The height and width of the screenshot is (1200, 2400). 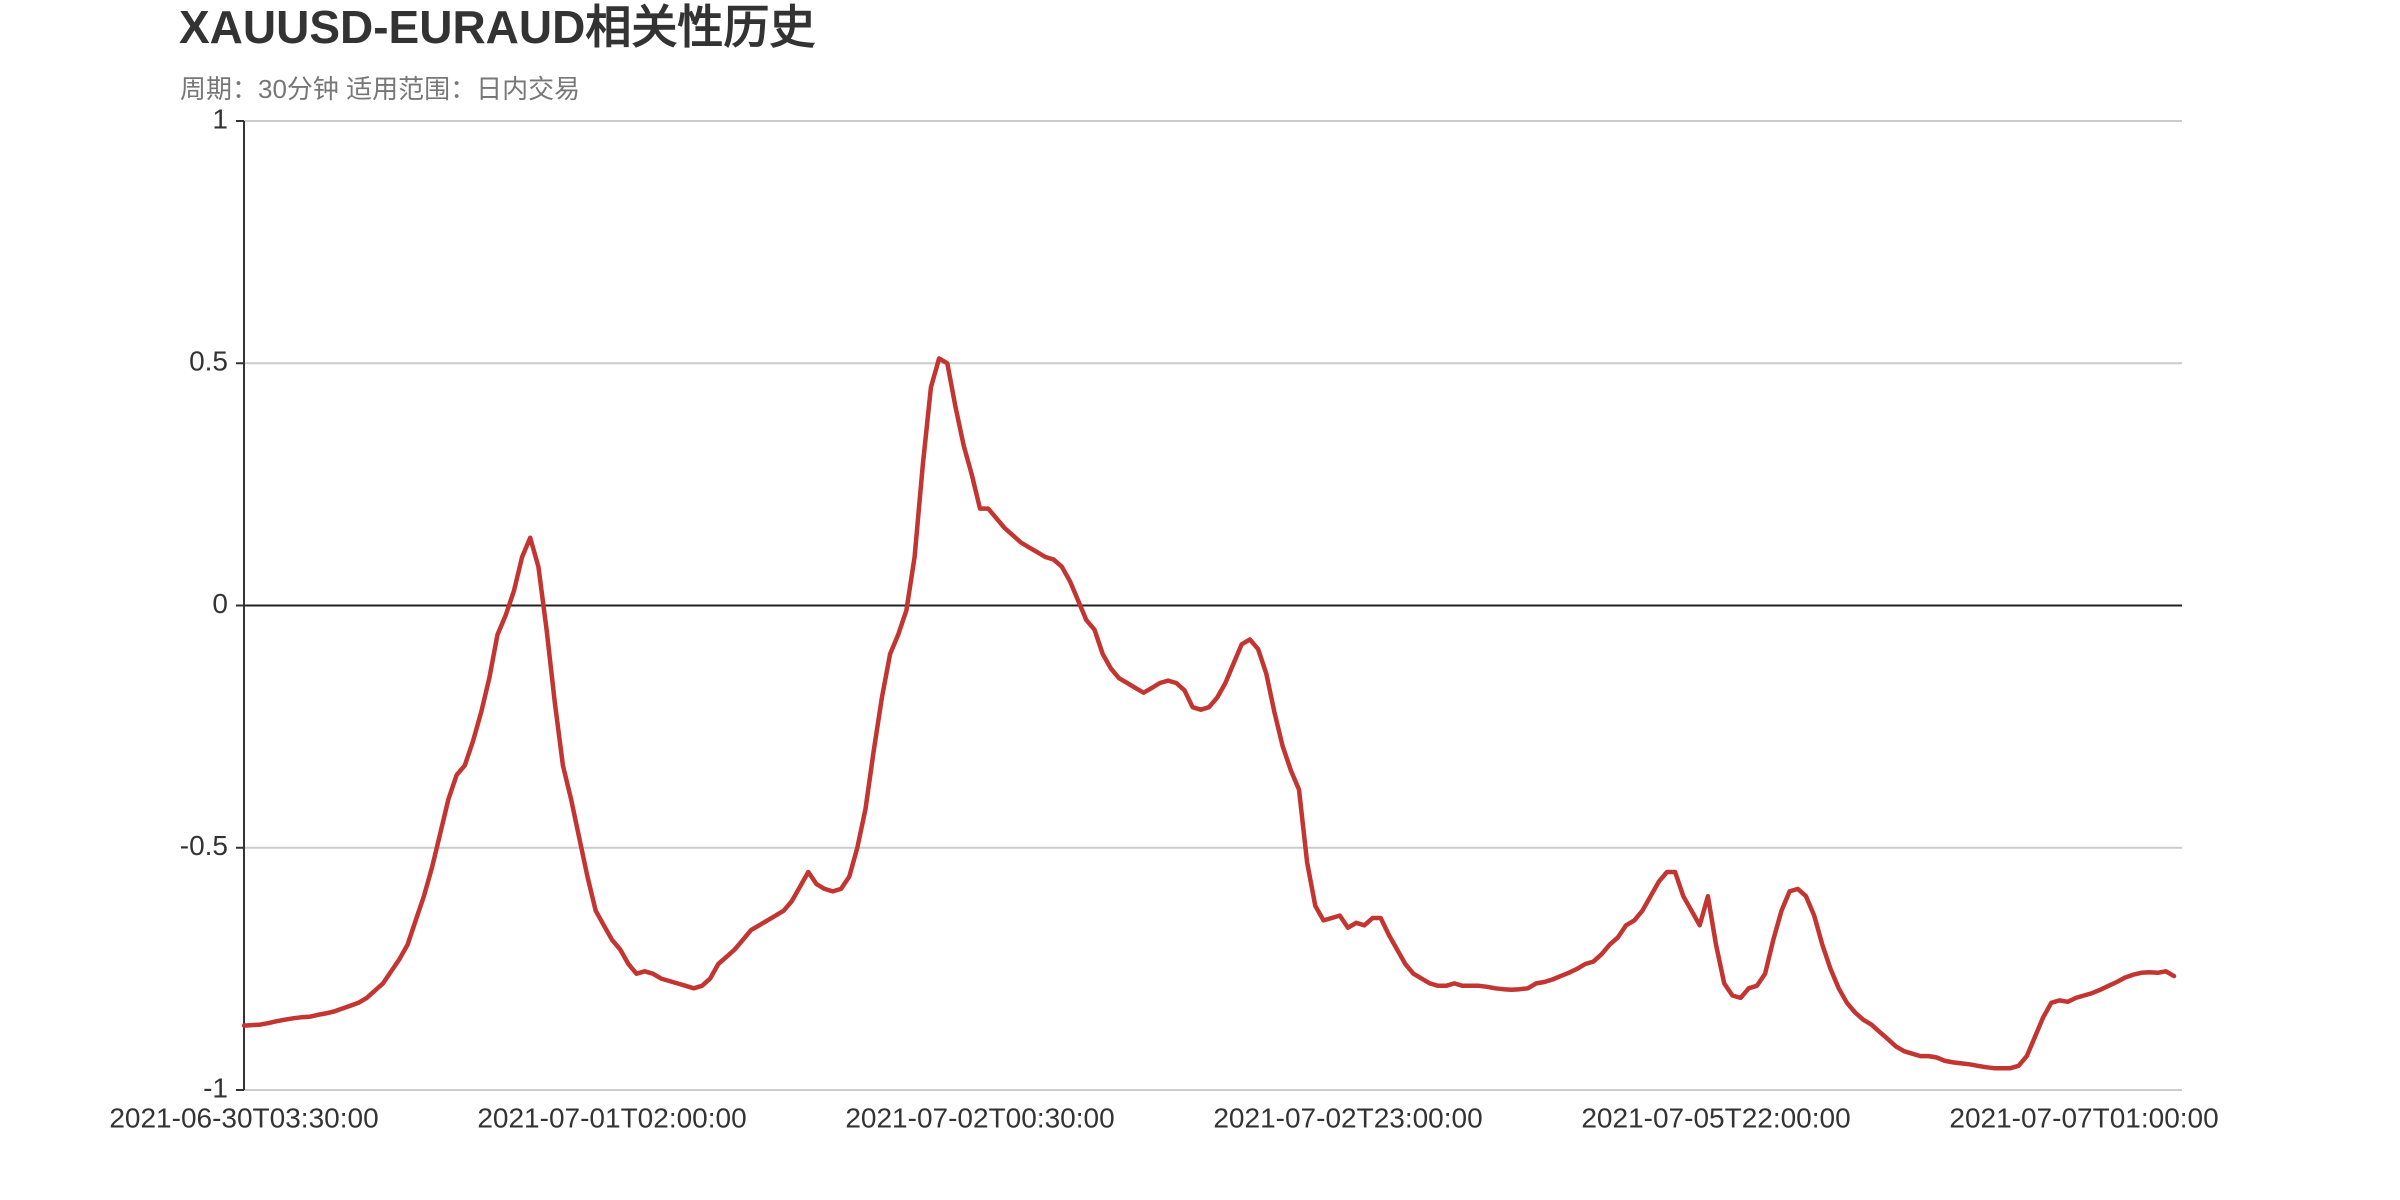 I want to click on x-tick-label: 2021-07-07T01:00:00, so click(x=2083, y=1117).